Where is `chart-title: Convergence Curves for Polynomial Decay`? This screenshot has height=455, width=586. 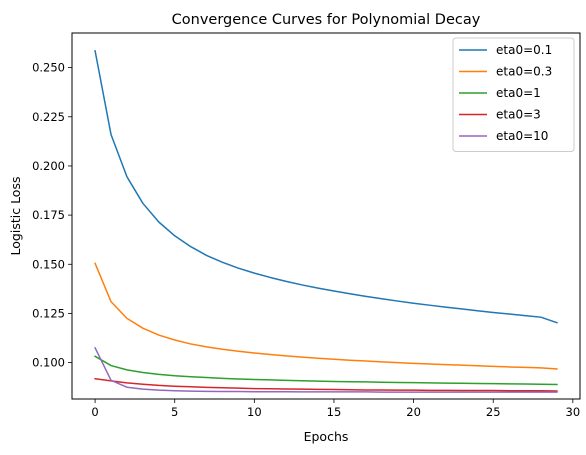
chart-title: Convergence Curves for Polynomial Decay is located at coordinates (326, 20).